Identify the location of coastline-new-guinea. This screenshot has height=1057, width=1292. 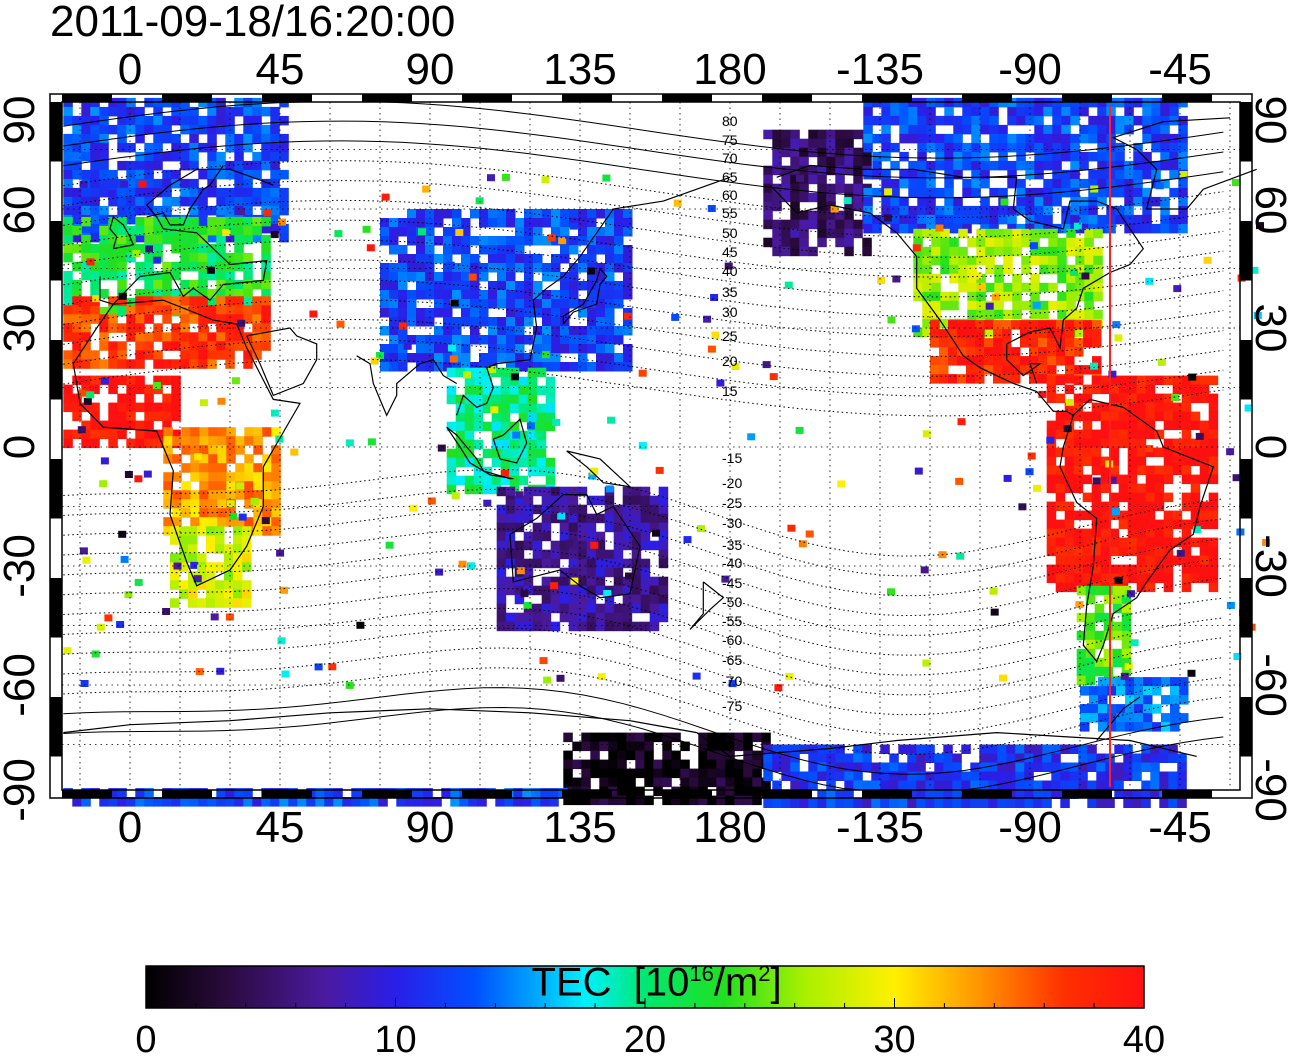
(599, 469).